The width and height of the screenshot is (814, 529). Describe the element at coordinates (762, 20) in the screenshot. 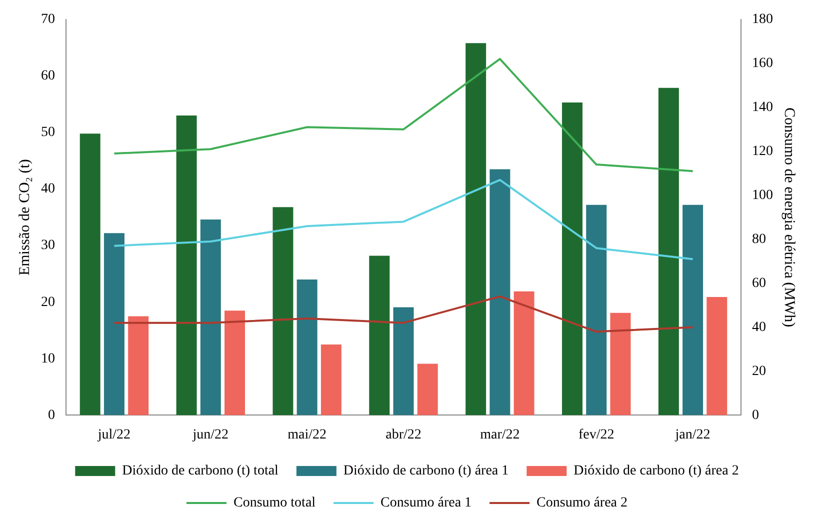

I see `y2-tick-label: 180` at that location.